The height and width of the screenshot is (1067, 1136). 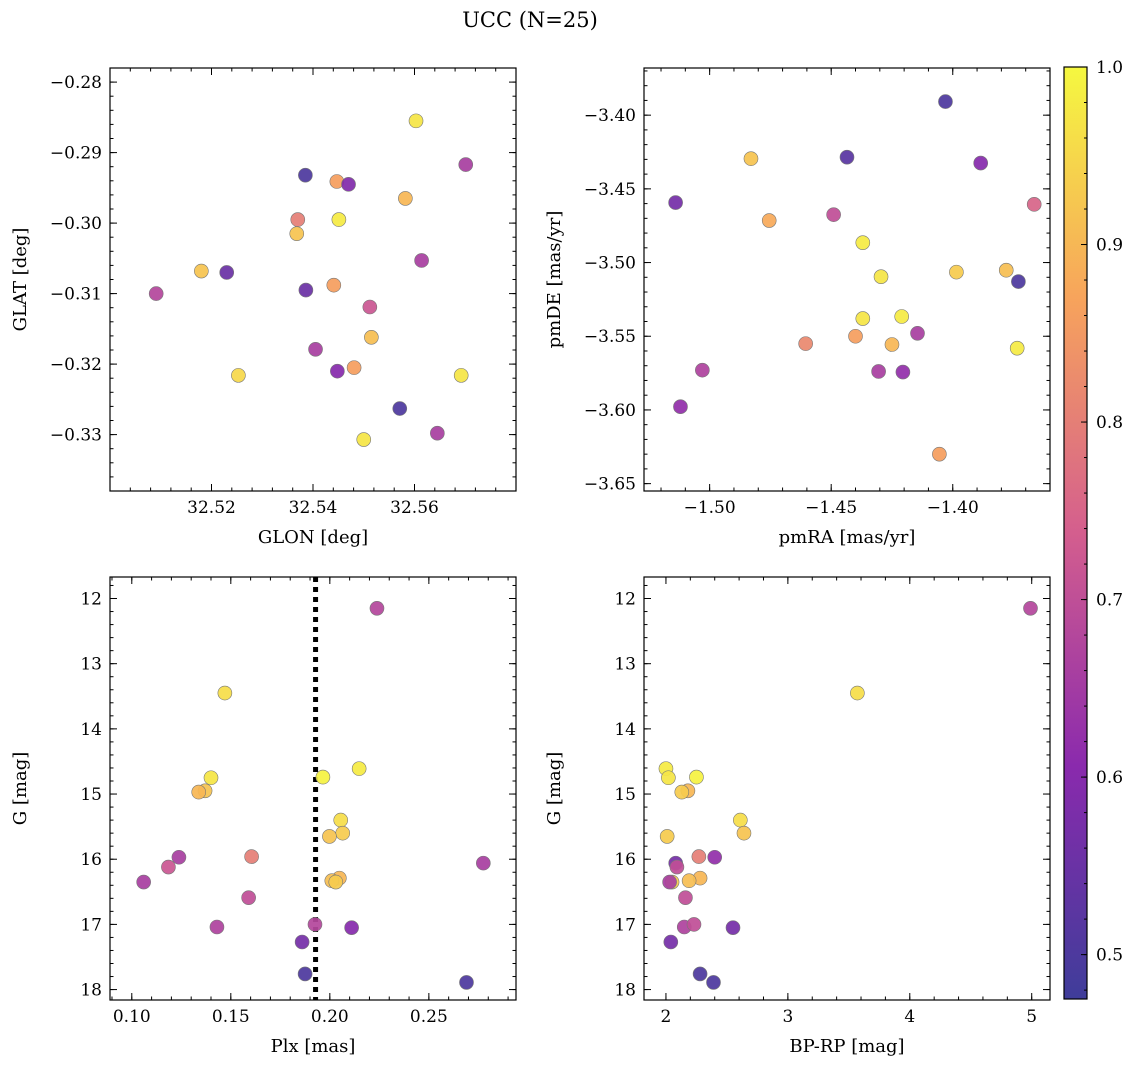 I want to click on x-tick-label: 0.15, so click(x=231, y=1017).